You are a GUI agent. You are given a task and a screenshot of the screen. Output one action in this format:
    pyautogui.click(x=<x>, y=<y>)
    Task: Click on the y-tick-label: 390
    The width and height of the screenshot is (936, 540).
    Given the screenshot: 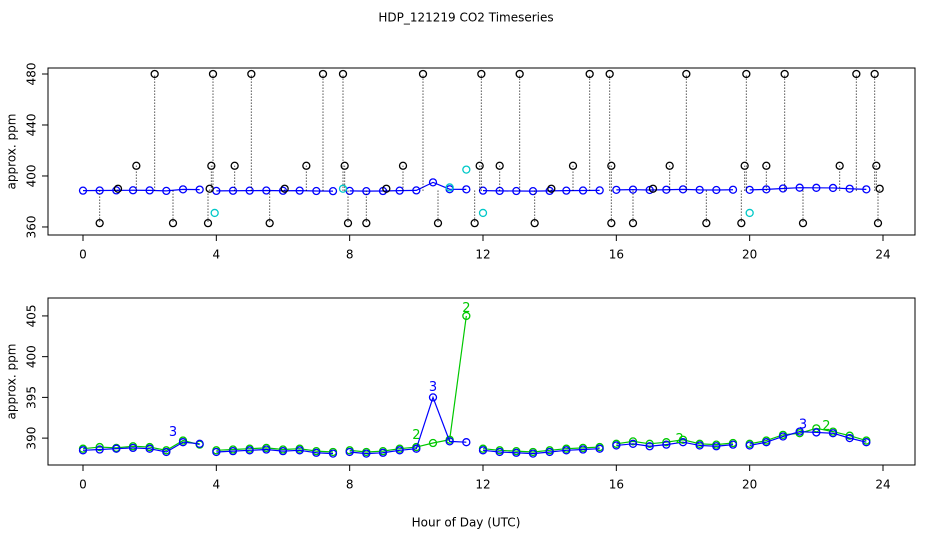 What is the action you would take?
    pyautogui.click(x=32, y=438)
    